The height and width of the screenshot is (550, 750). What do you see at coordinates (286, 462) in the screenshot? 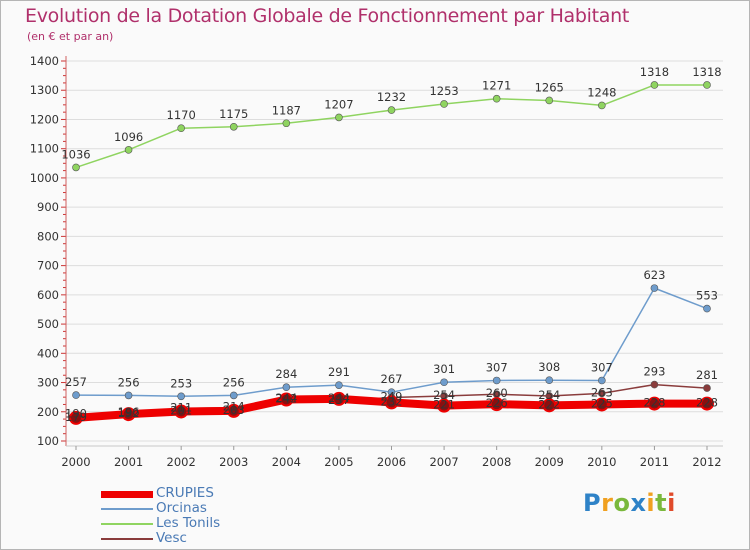
I see `x-tick-label: 2004` at bounding box center [286, 462].